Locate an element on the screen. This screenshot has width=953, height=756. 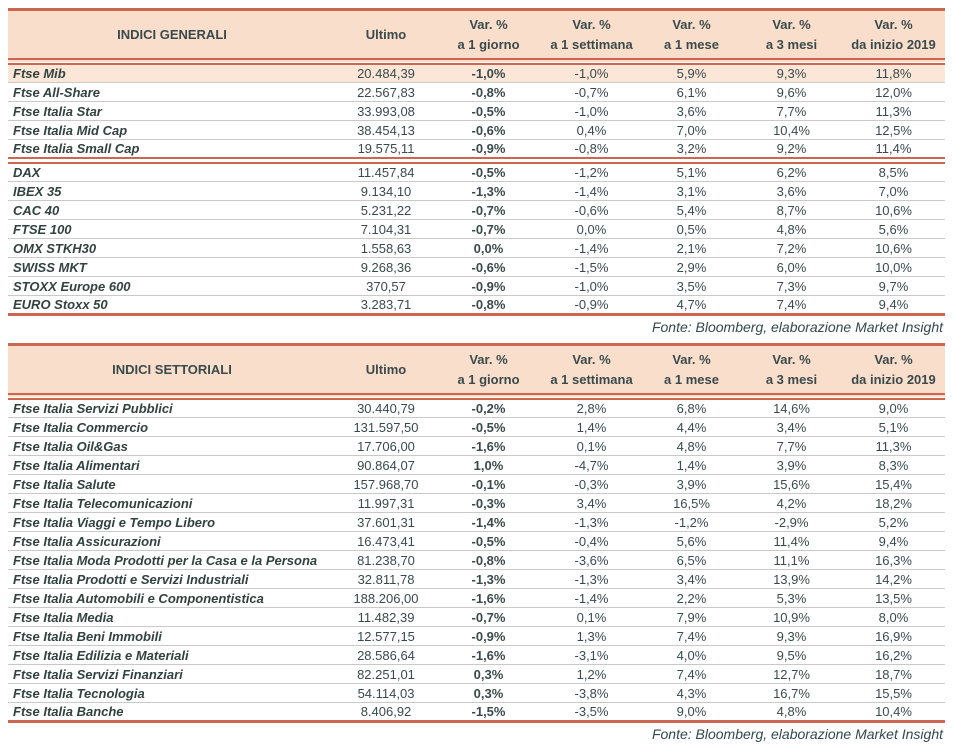
var-value: 5,9% is located at coordinates (691, 72).